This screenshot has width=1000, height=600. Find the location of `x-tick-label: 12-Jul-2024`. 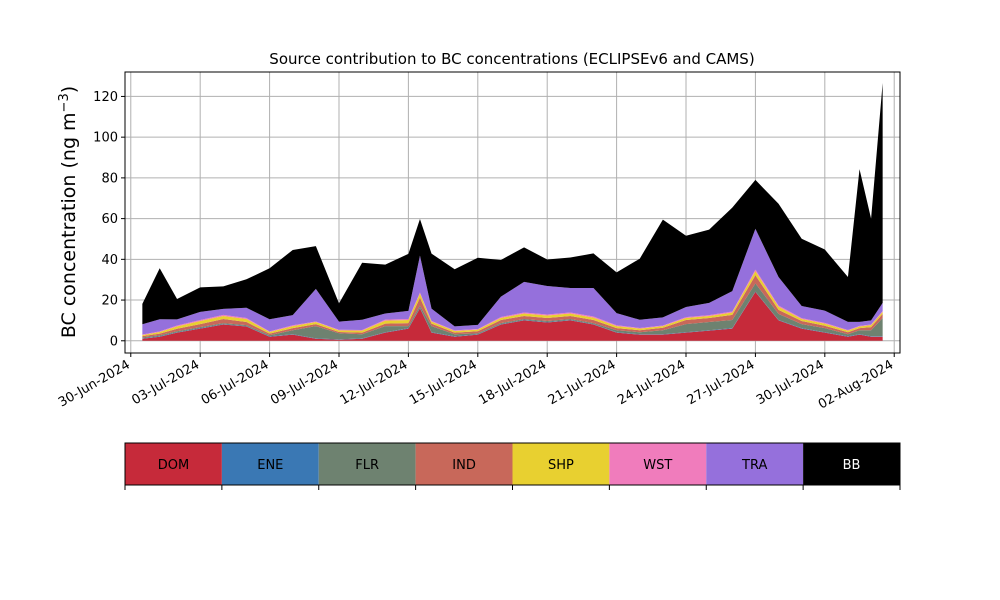

x-tick-label: 12-Jul-2024 is located at coordinates (374, 382).